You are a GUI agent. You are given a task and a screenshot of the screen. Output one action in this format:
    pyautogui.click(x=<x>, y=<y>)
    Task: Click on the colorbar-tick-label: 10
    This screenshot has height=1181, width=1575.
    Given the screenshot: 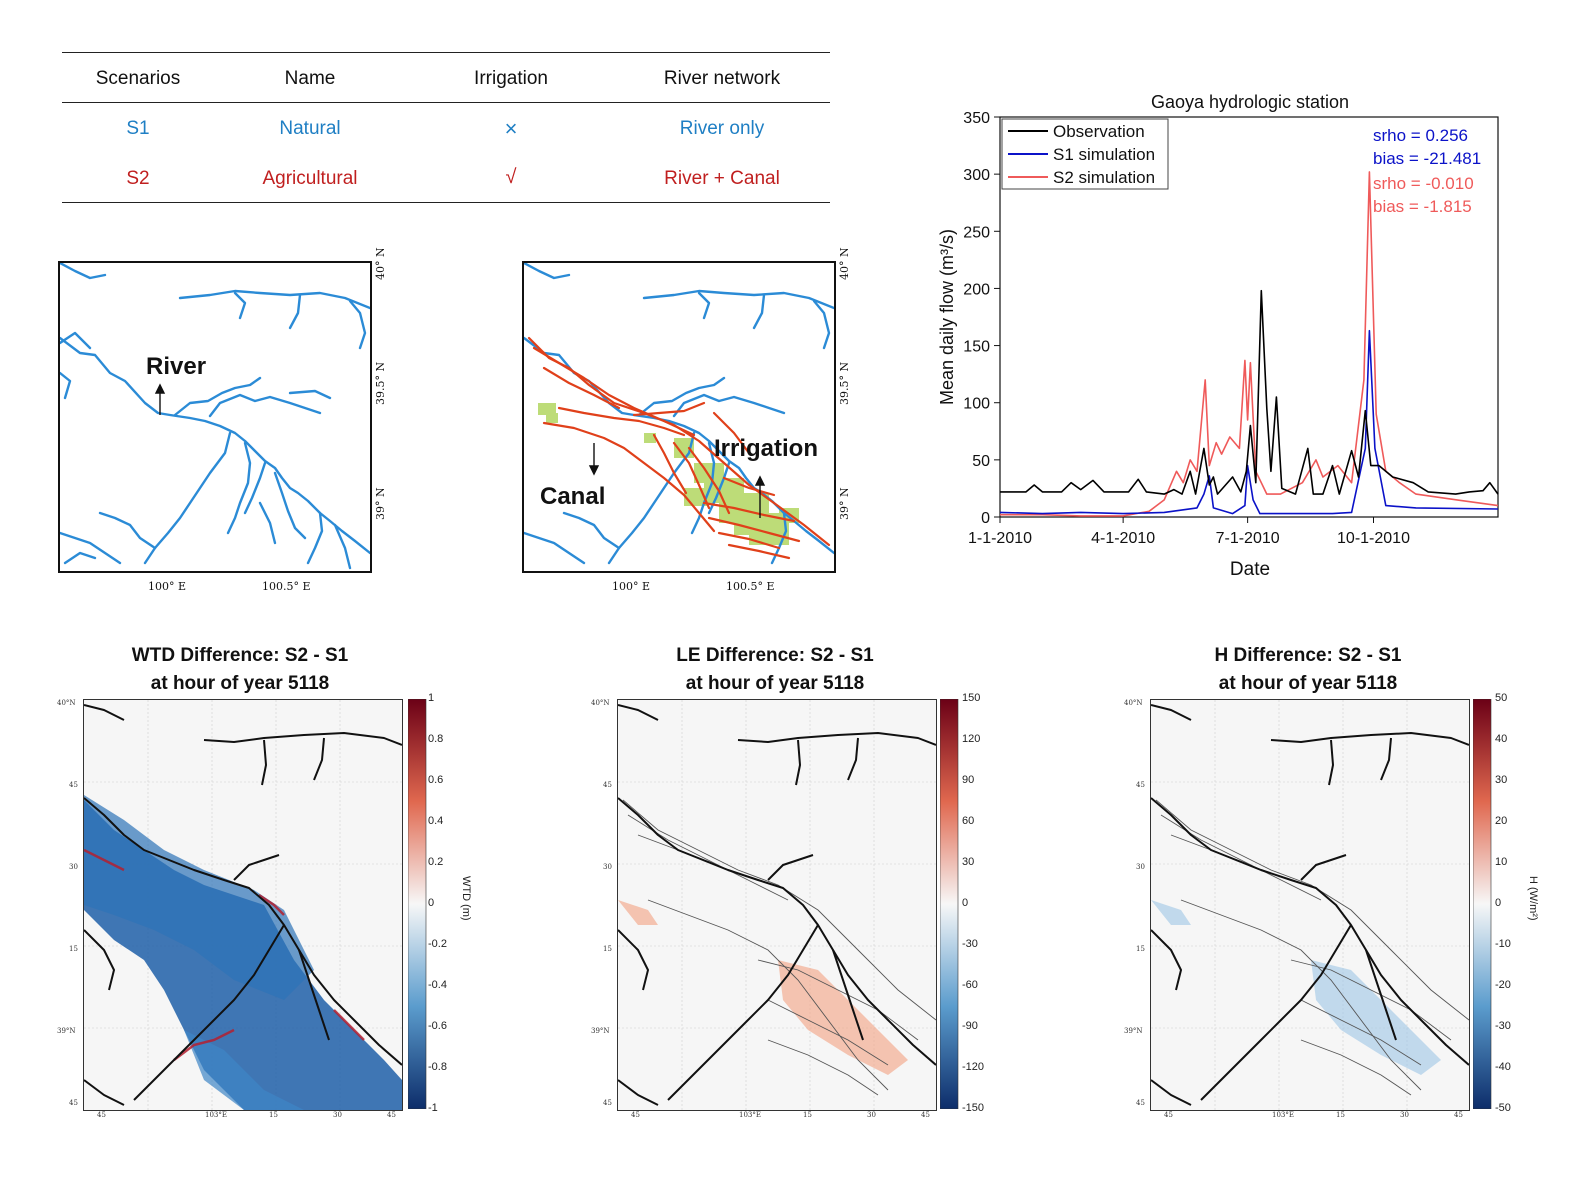 What is the action you would take?
    pyautogui.click(x=1501, y=862)
    